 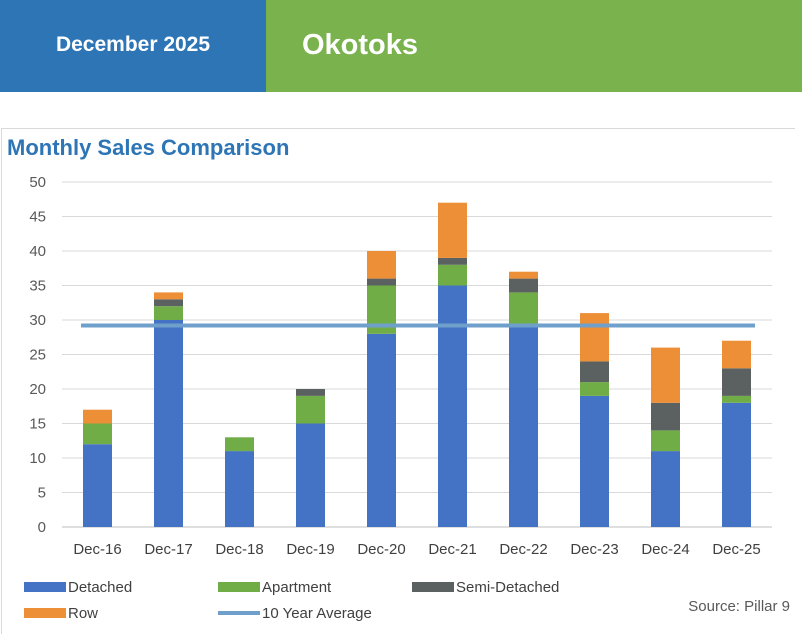 I want to click on y-tick-label: 15, so click(x=37, y=424).